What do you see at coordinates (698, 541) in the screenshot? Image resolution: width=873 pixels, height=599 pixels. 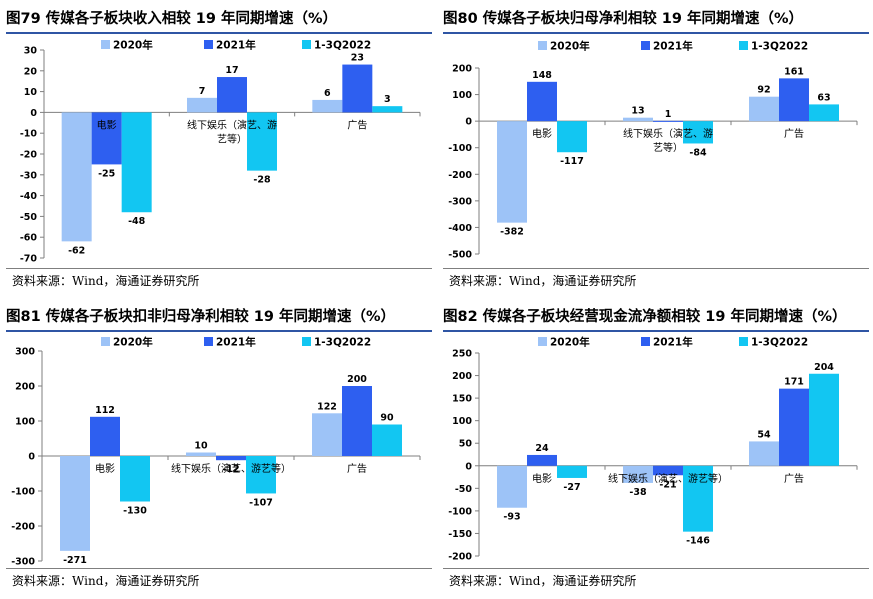 I see `data-label: -146` at bounding box center [698, 541].